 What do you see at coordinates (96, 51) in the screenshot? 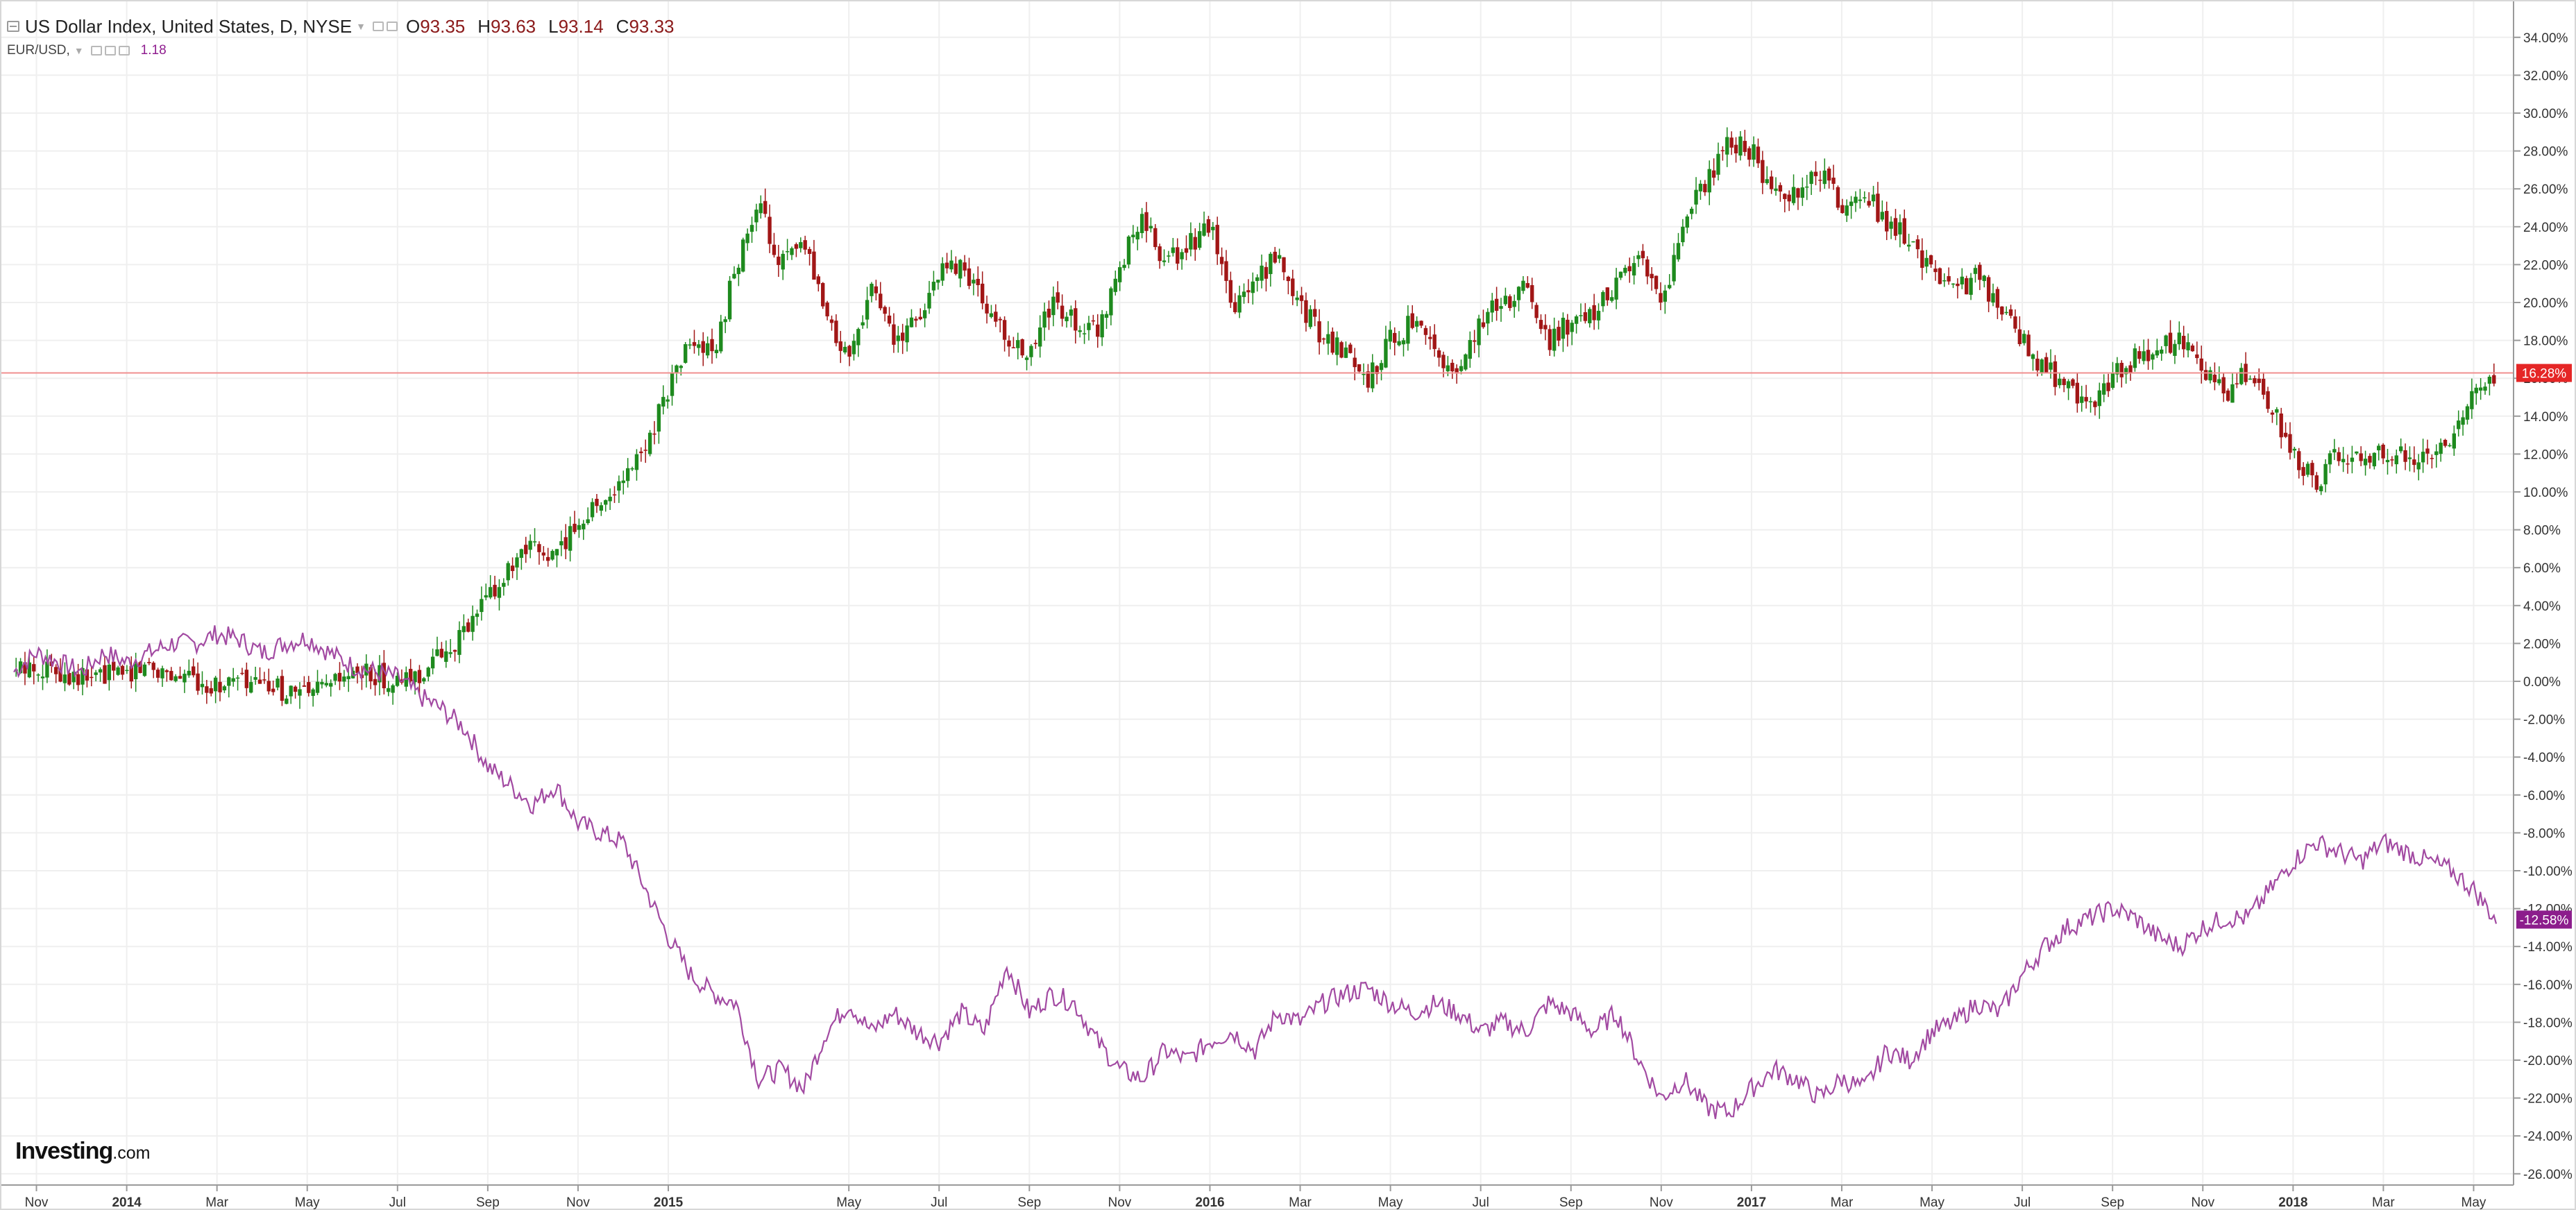
I see `visibility-icon` at bounding box center [96, 51].